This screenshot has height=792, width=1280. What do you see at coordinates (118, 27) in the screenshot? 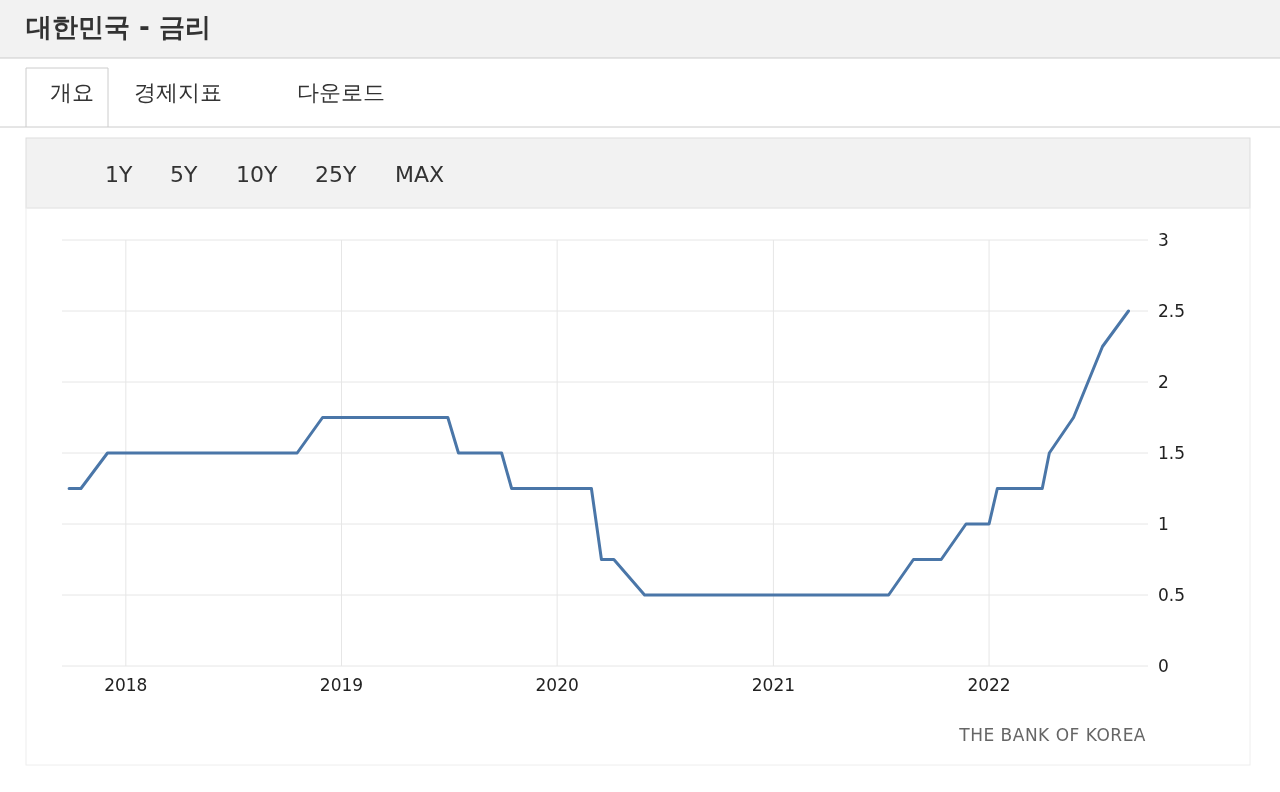
I see `chart-title: 대한민국 - 금리` at bounding box center [118, 27].